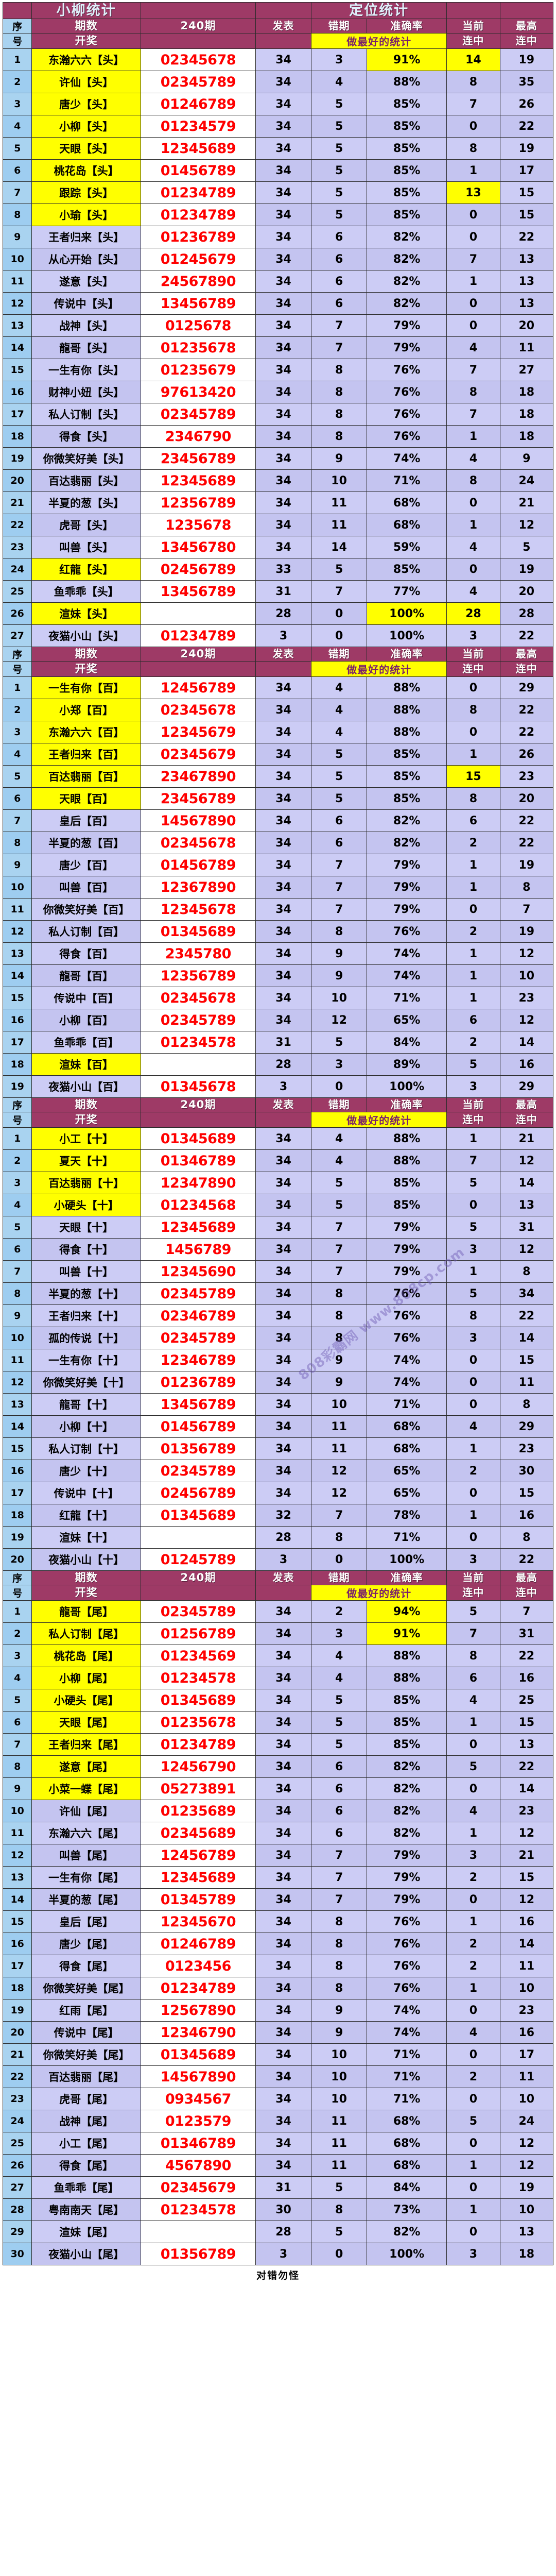 The height and width of the screenshot is (2576, 556). What do you see at coordinates (86, 1766) in the screenshot?
I see `row-author-name: 遂意【尾】` at bounding box center [86, 1766].